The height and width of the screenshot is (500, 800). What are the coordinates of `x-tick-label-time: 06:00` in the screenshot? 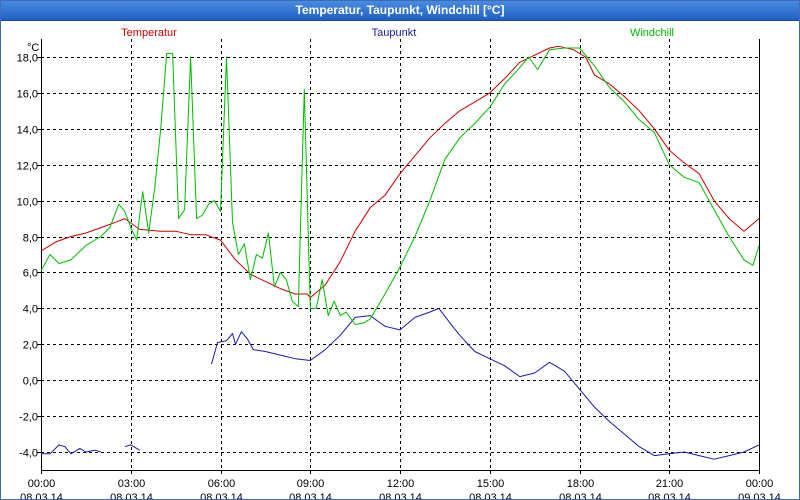 It's located at (222, 484).